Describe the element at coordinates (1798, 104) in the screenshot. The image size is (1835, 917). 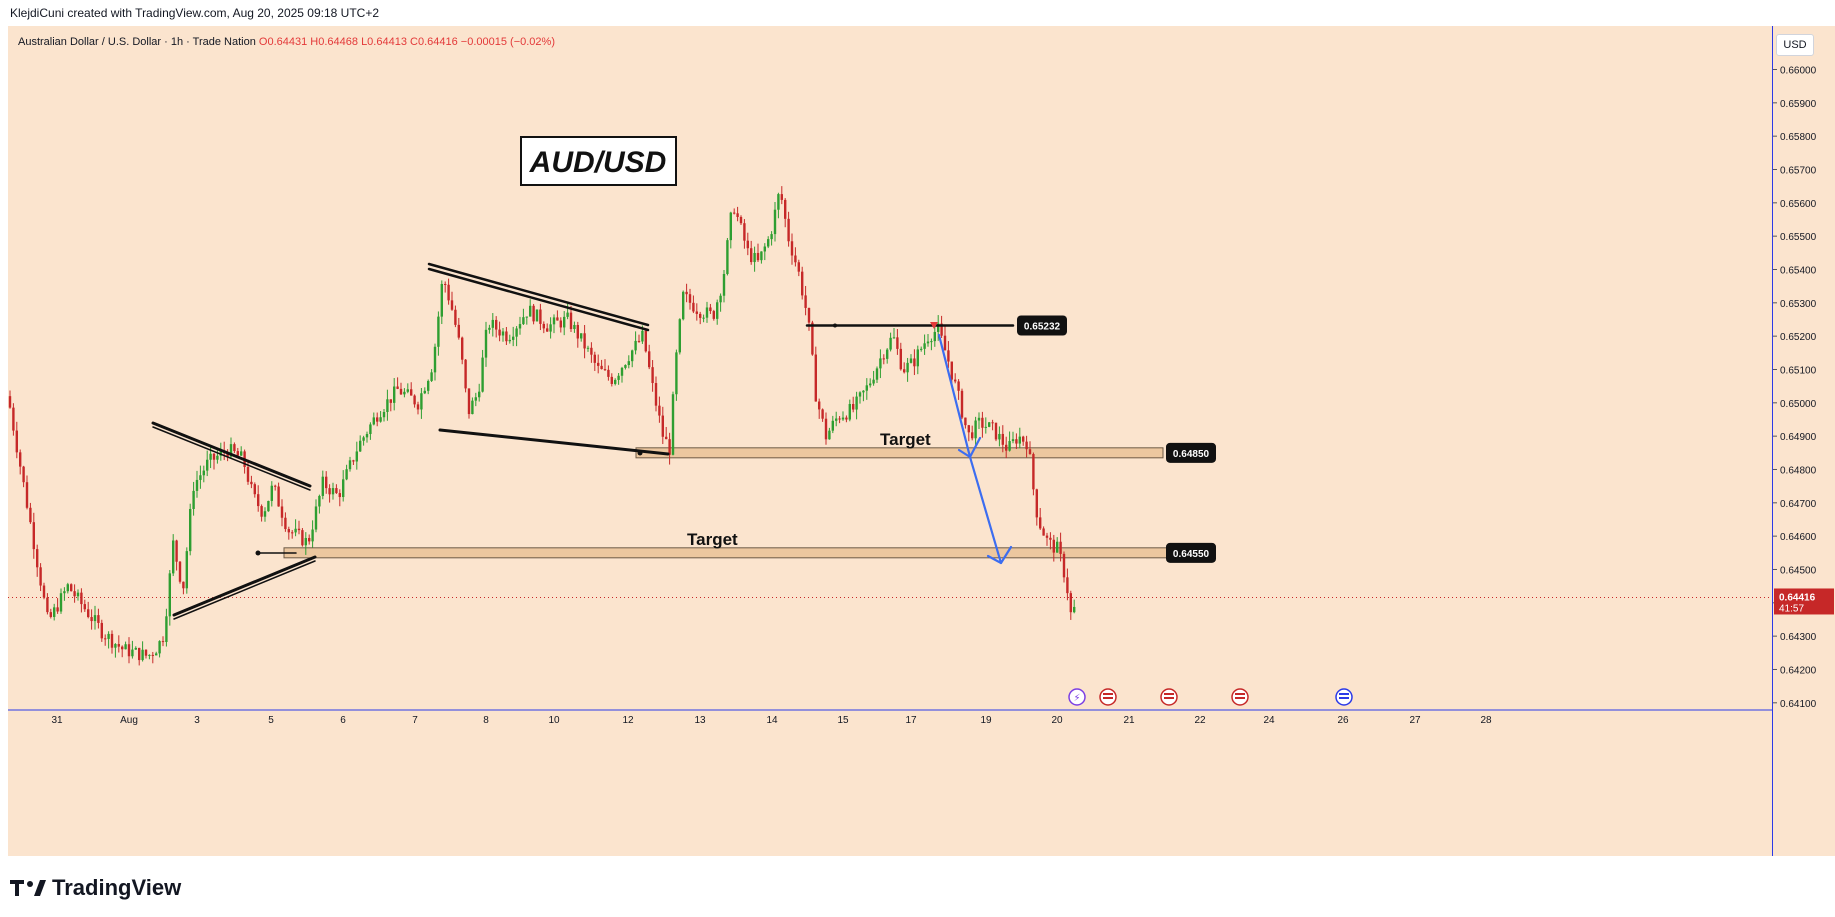
I see `price-tick-label: 0.65900` at that location.